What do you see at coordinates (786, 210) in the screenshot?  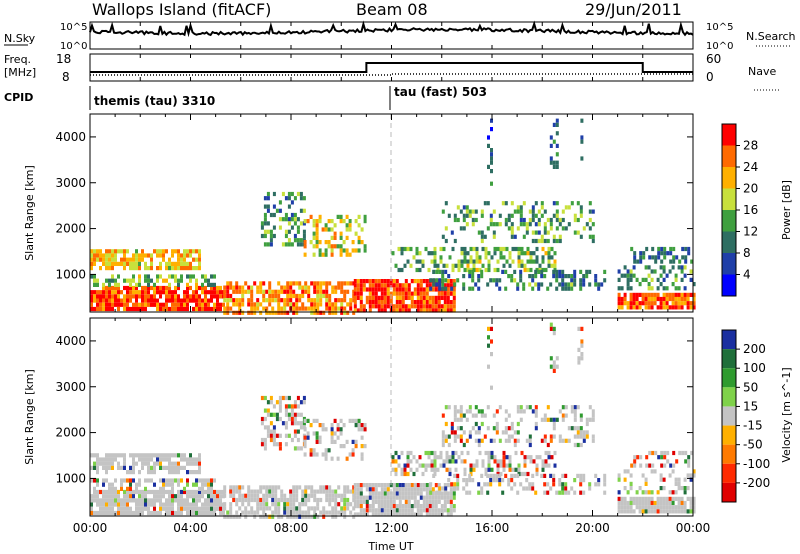 I see `power-colorbar-label: Power [dB]` at bounding box center [786, 210].